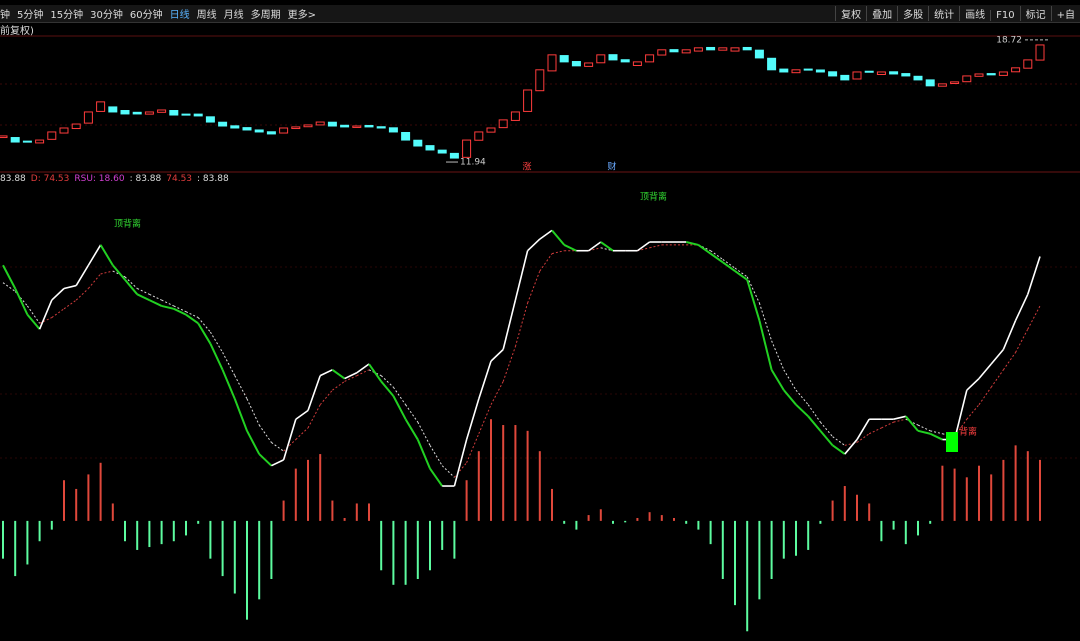 The image size is (1080, 641). Describe the element at coordinates (127, 224) in the screenshot. I see `divergence-label: 顶背离` at that location.